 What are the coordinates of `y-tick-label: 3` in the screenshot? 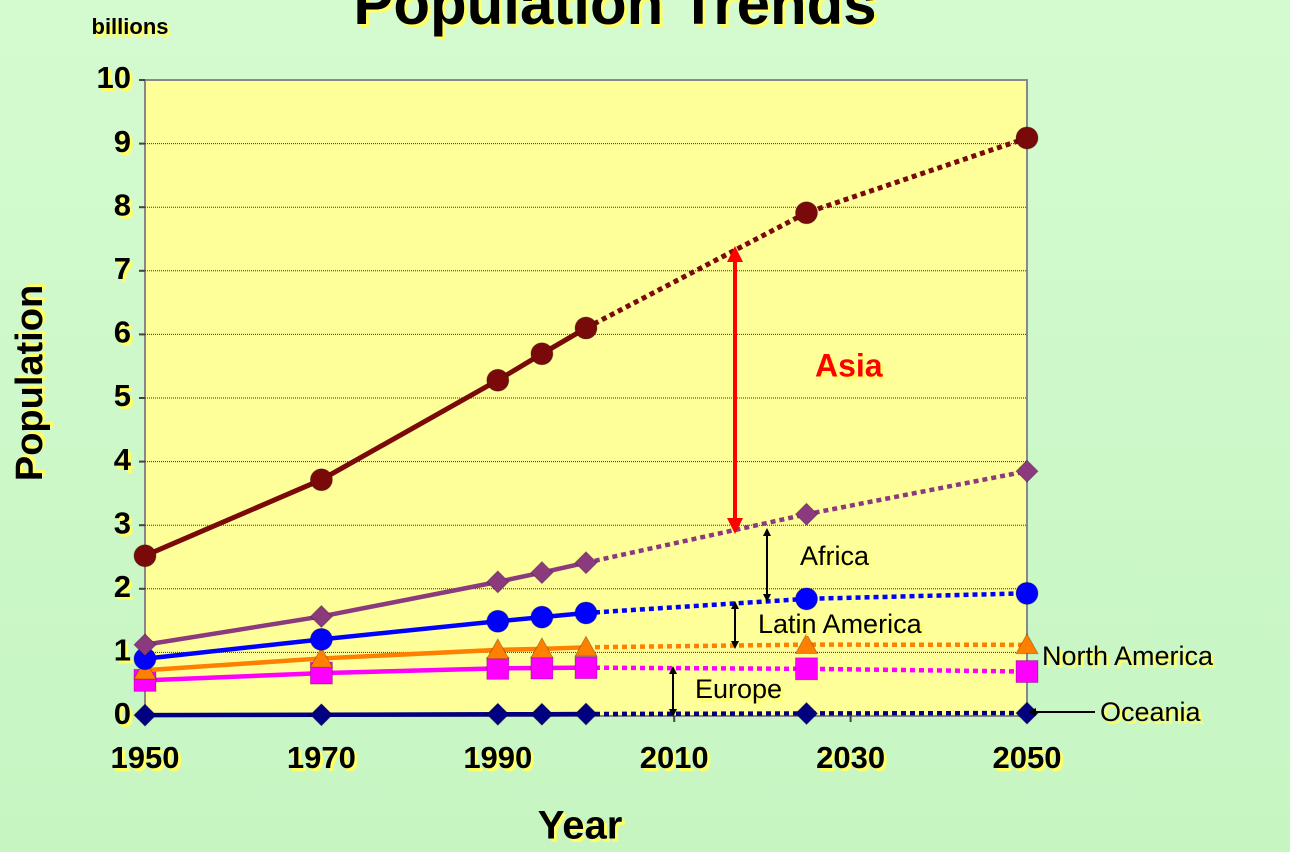 It's located at (122, 522).